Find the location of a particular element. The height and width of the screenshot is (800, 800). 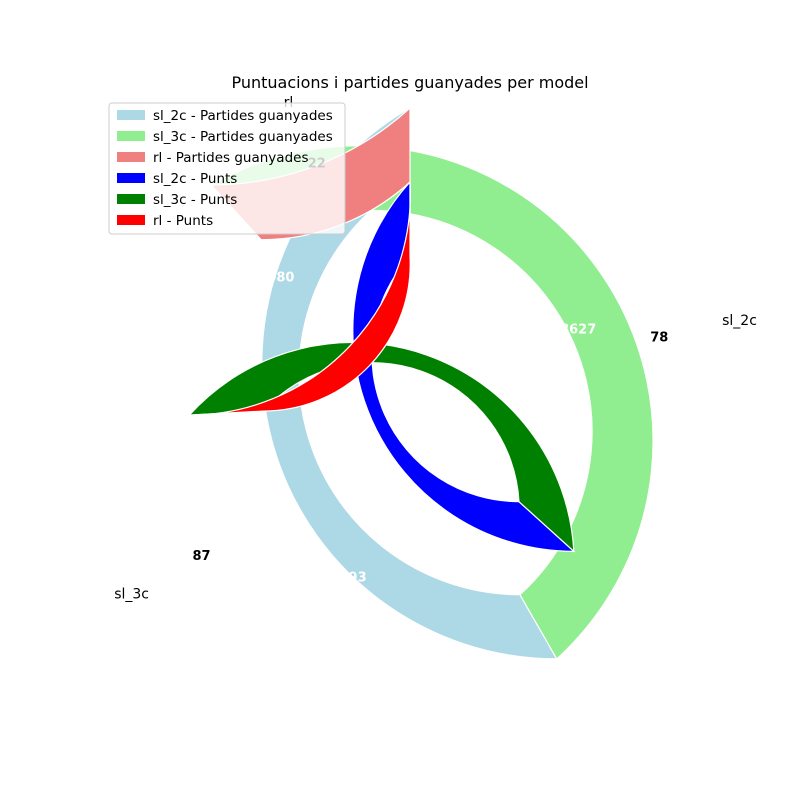

category-label-sl_3c: sl_3c is located at coordinates (131, 594).